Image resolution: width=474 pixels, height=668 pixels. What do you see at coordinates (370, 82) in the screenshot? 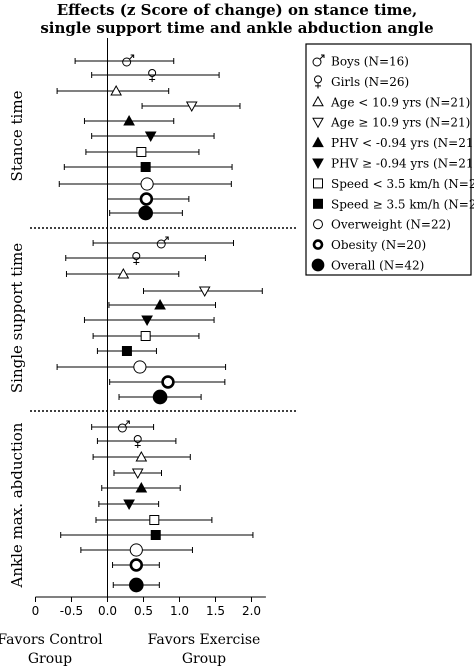
I see `legend-label-2: Girls (N=26)` at bounding box center [370, 82].